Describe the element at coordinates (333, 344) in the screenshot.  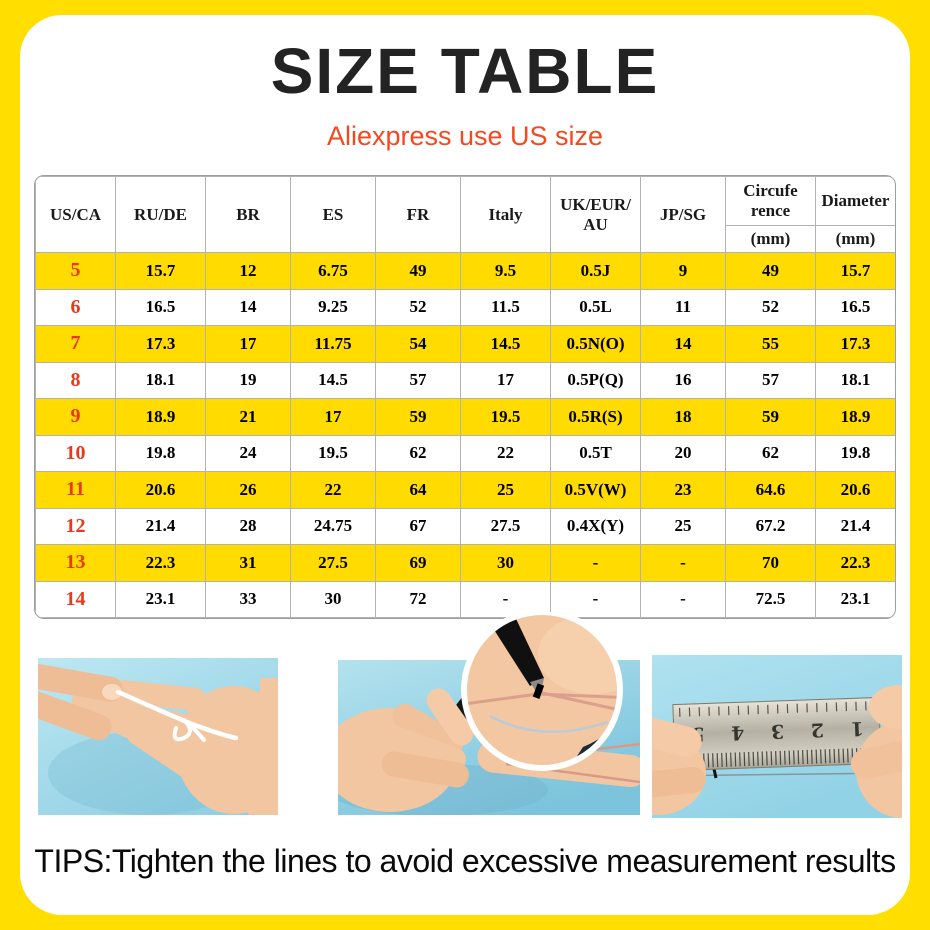
I see `size-cell: 11.75` at that location.